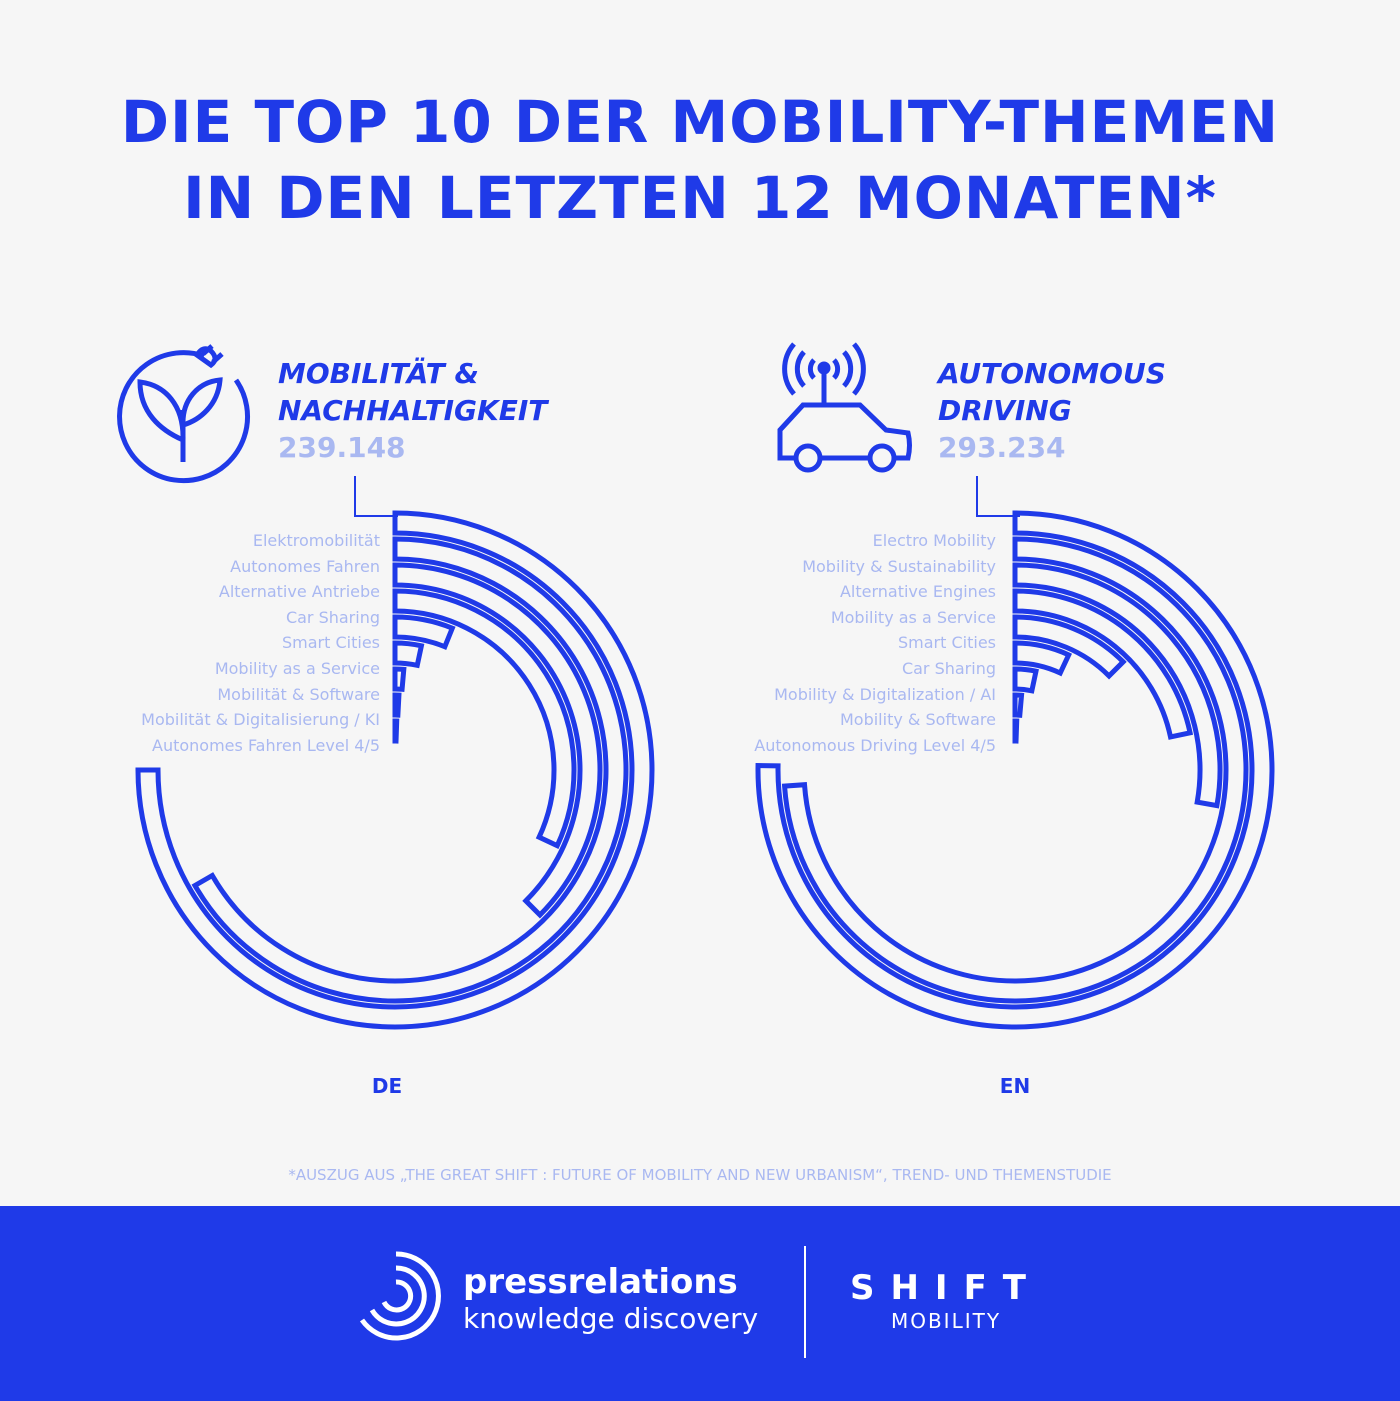 The image size is (1400, 1401). I want to click on chart-title-line2: DRIVING, so click(1005, 410).